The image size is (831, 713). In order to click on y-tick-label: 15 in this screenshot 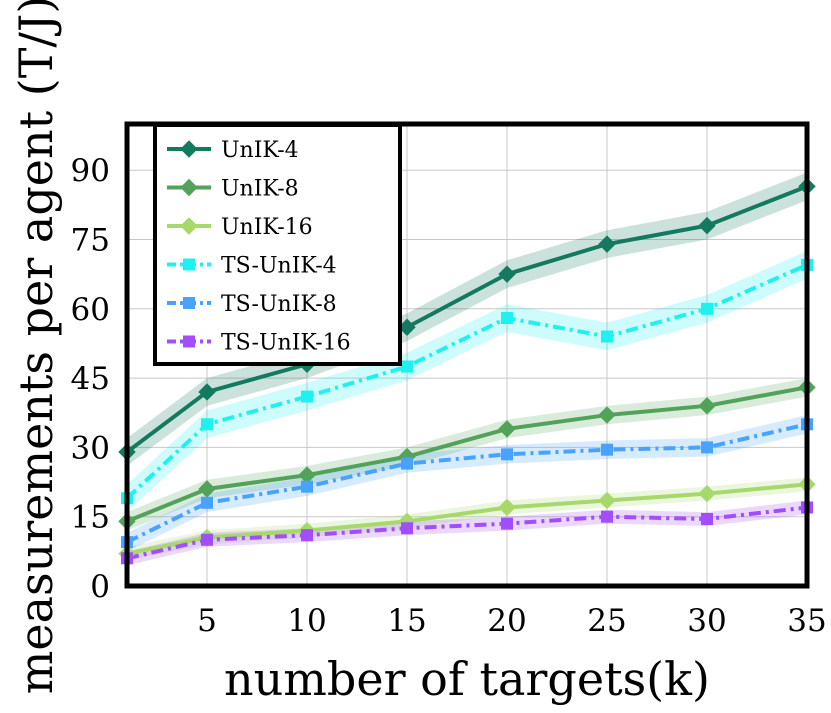, I will do `click(90, 518)`.